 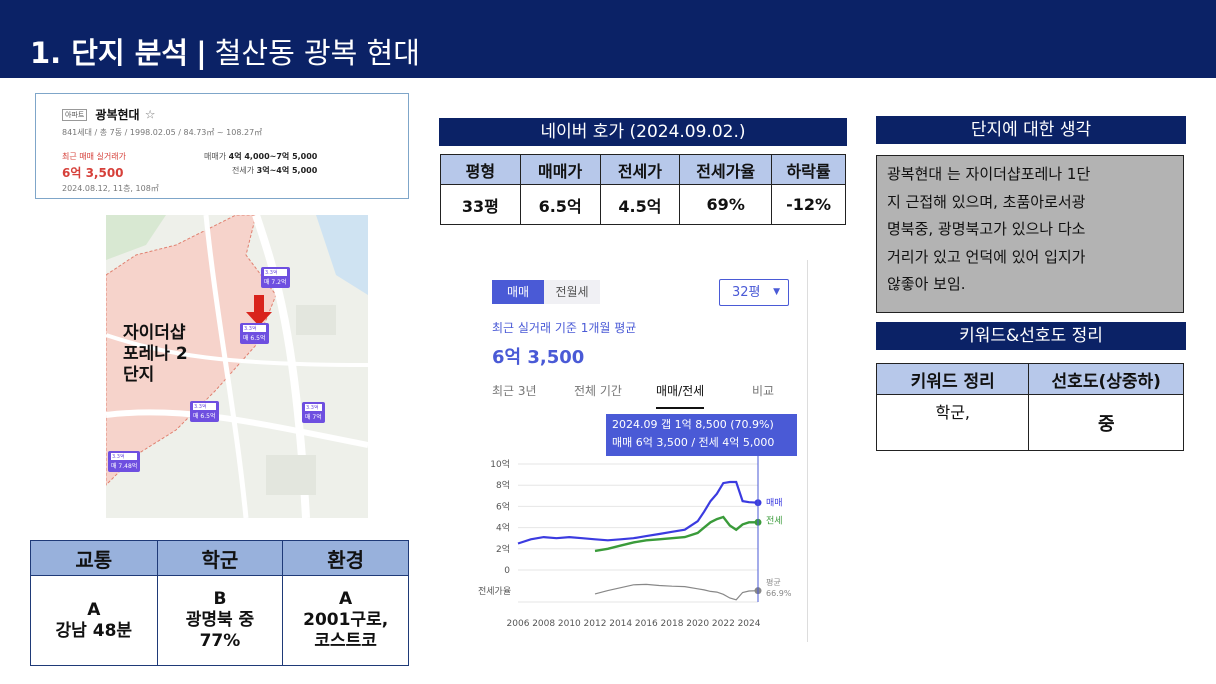 What do you see at coordinates (345, 620) in the screenshot?
I see `rating-cell-environment: A 2001구로, 코스트코` at bounding box center [345, 620].